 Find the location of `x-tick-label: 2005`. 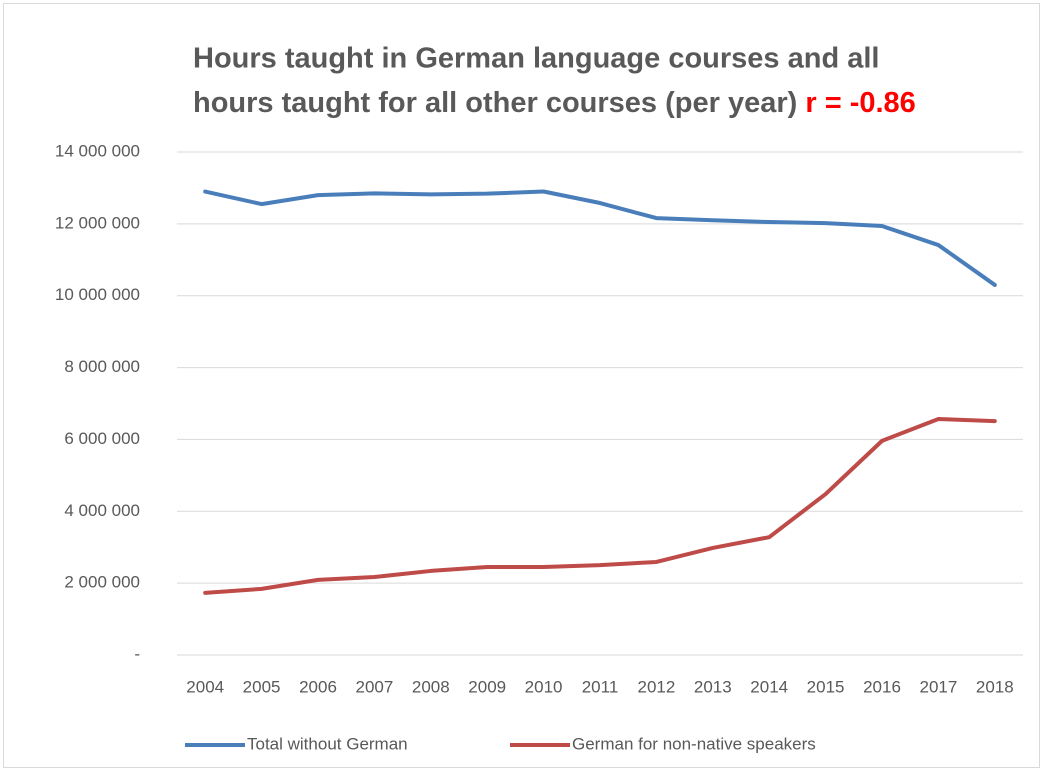

x-tick-label: 2005 is located at coordinates (262, 686).